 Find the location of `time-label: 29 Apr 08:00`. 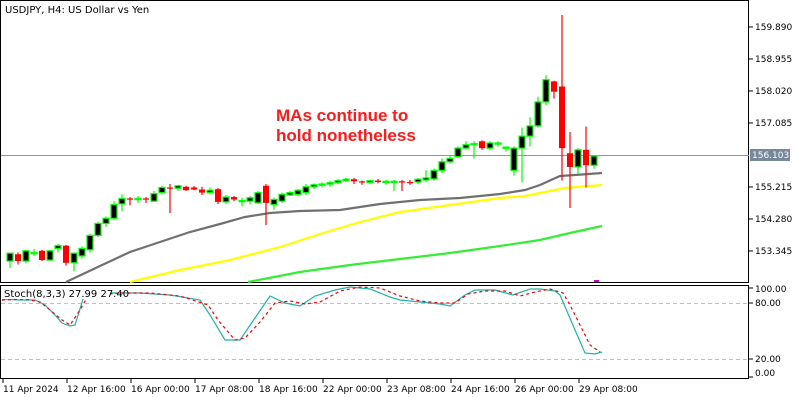

time-label: 29 Apr 08:00 is located at coordinates (608, 390).